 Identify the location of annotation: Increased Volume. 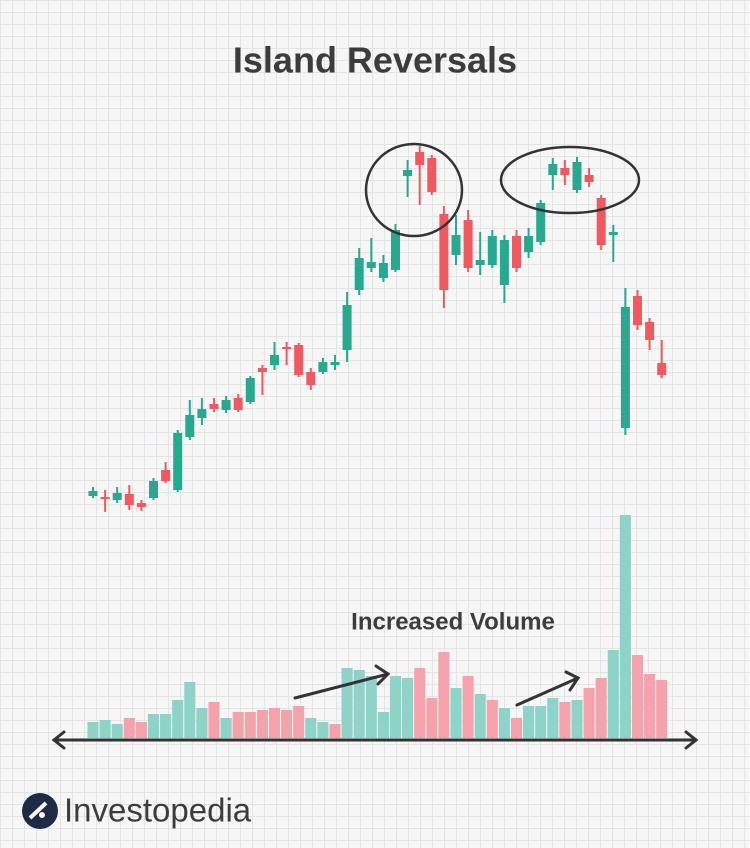
(453, 621).